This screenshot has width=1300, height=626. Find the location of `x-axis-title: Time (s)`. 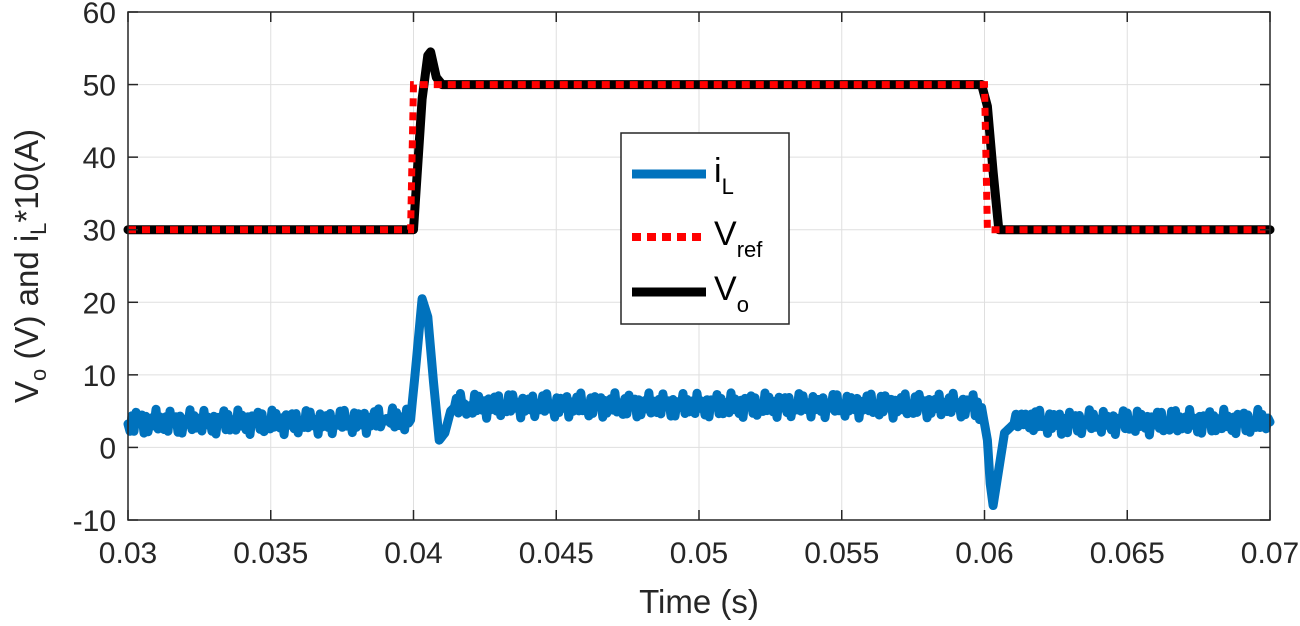

x-axis-title: Time (s) is located at coordinates (699, 601).